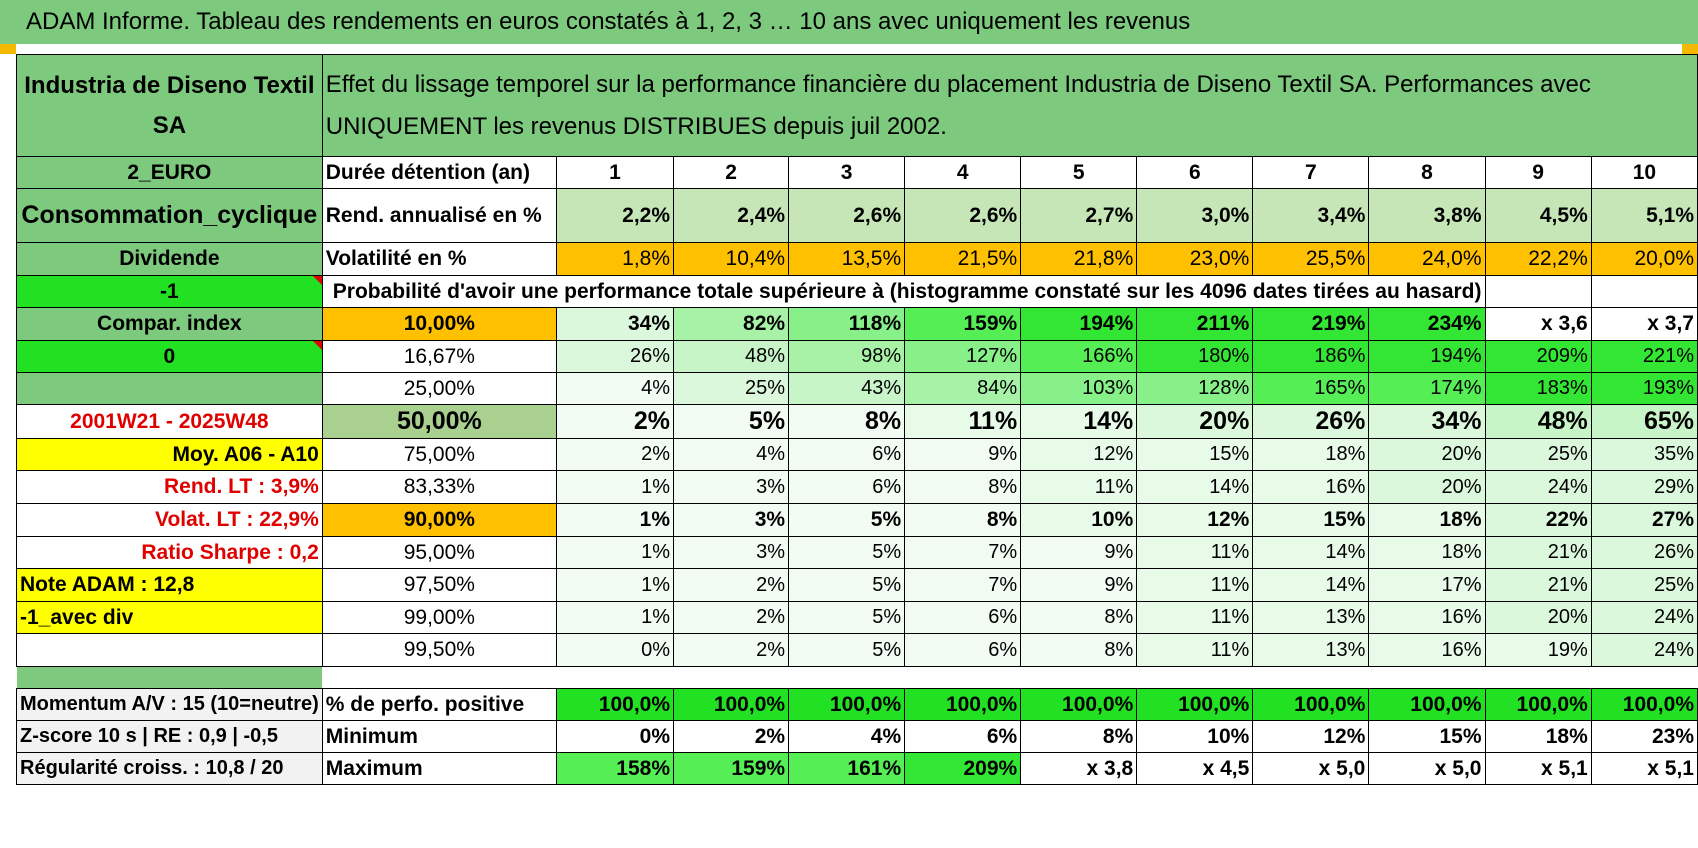 Image resolution: width=1698 pixels, height=848 pixels. I want to click on bottom-value: 6%, so click(963, 736).